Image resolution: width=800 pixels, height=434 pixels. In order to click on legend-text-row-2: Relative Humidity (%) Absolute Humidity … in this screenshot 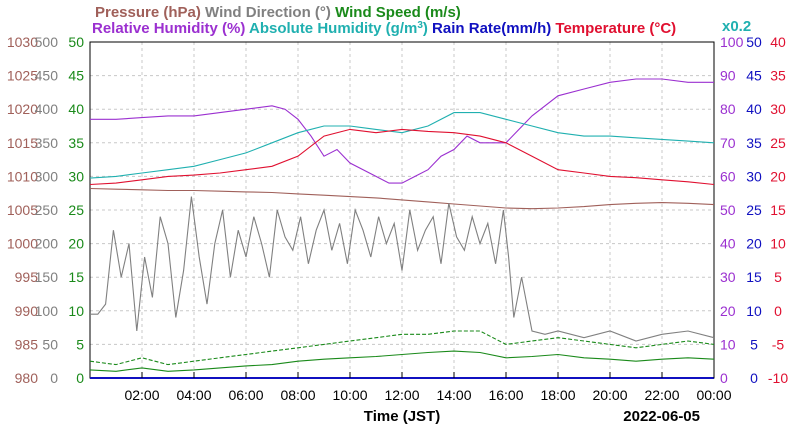, I will do `click(384, 29)`.